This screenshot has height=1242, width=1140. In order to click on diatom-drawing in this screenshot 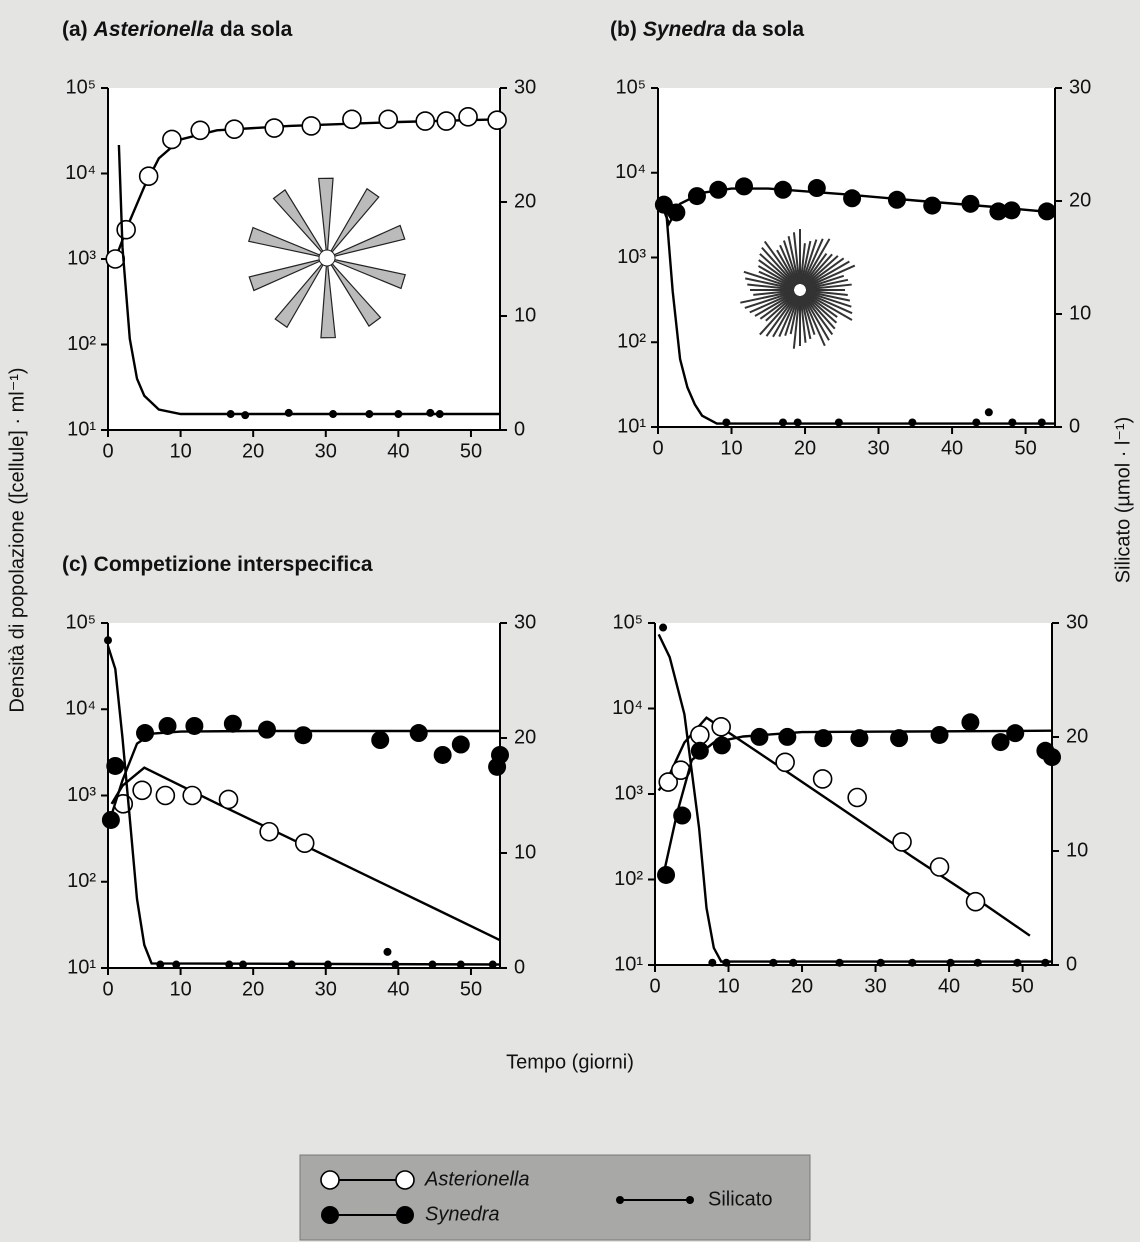, I will do `click(798, 289)`.